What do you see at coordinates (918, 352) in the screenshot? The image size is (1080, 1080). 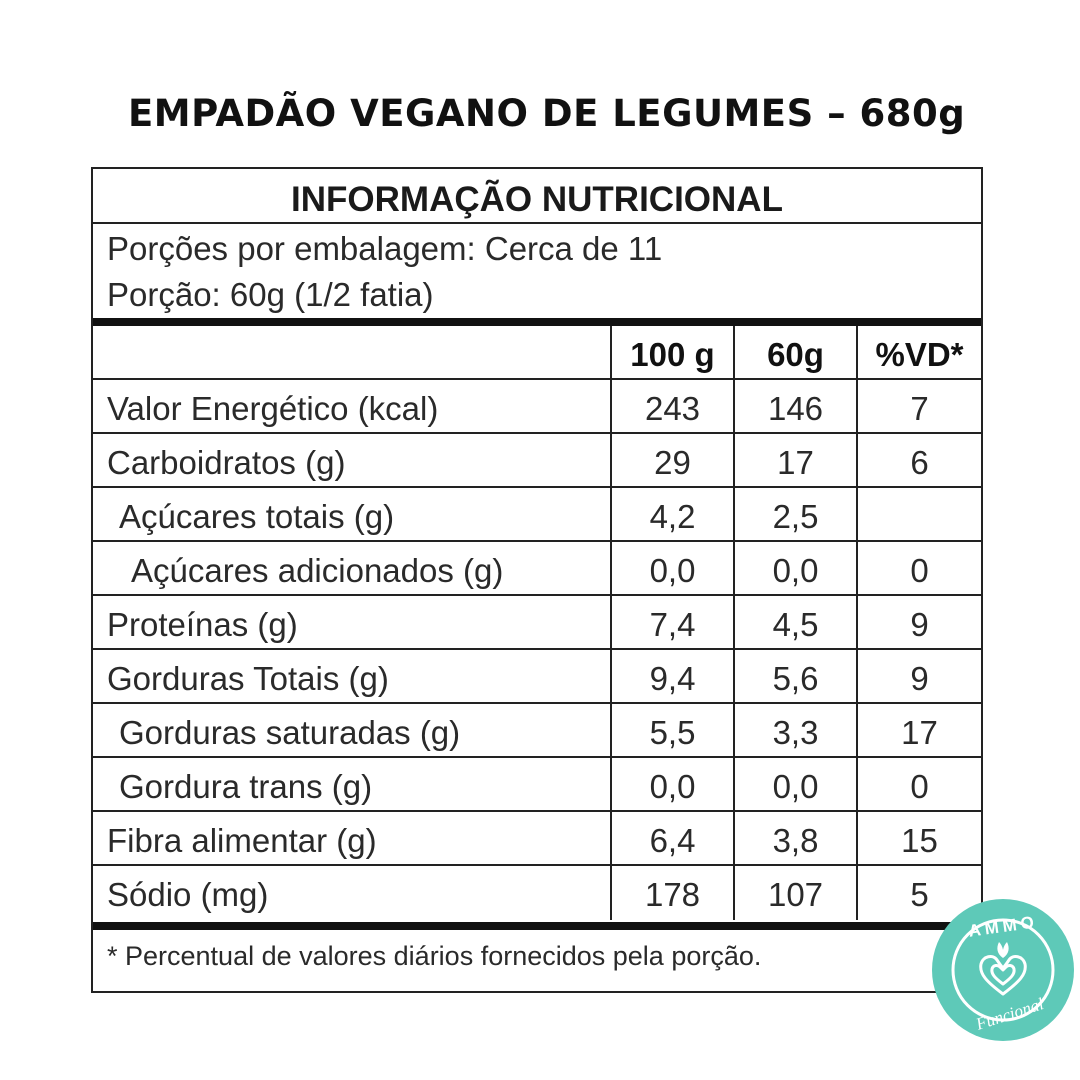 I see `header-daily-value: %VD*` at bounding box center [918, 352].